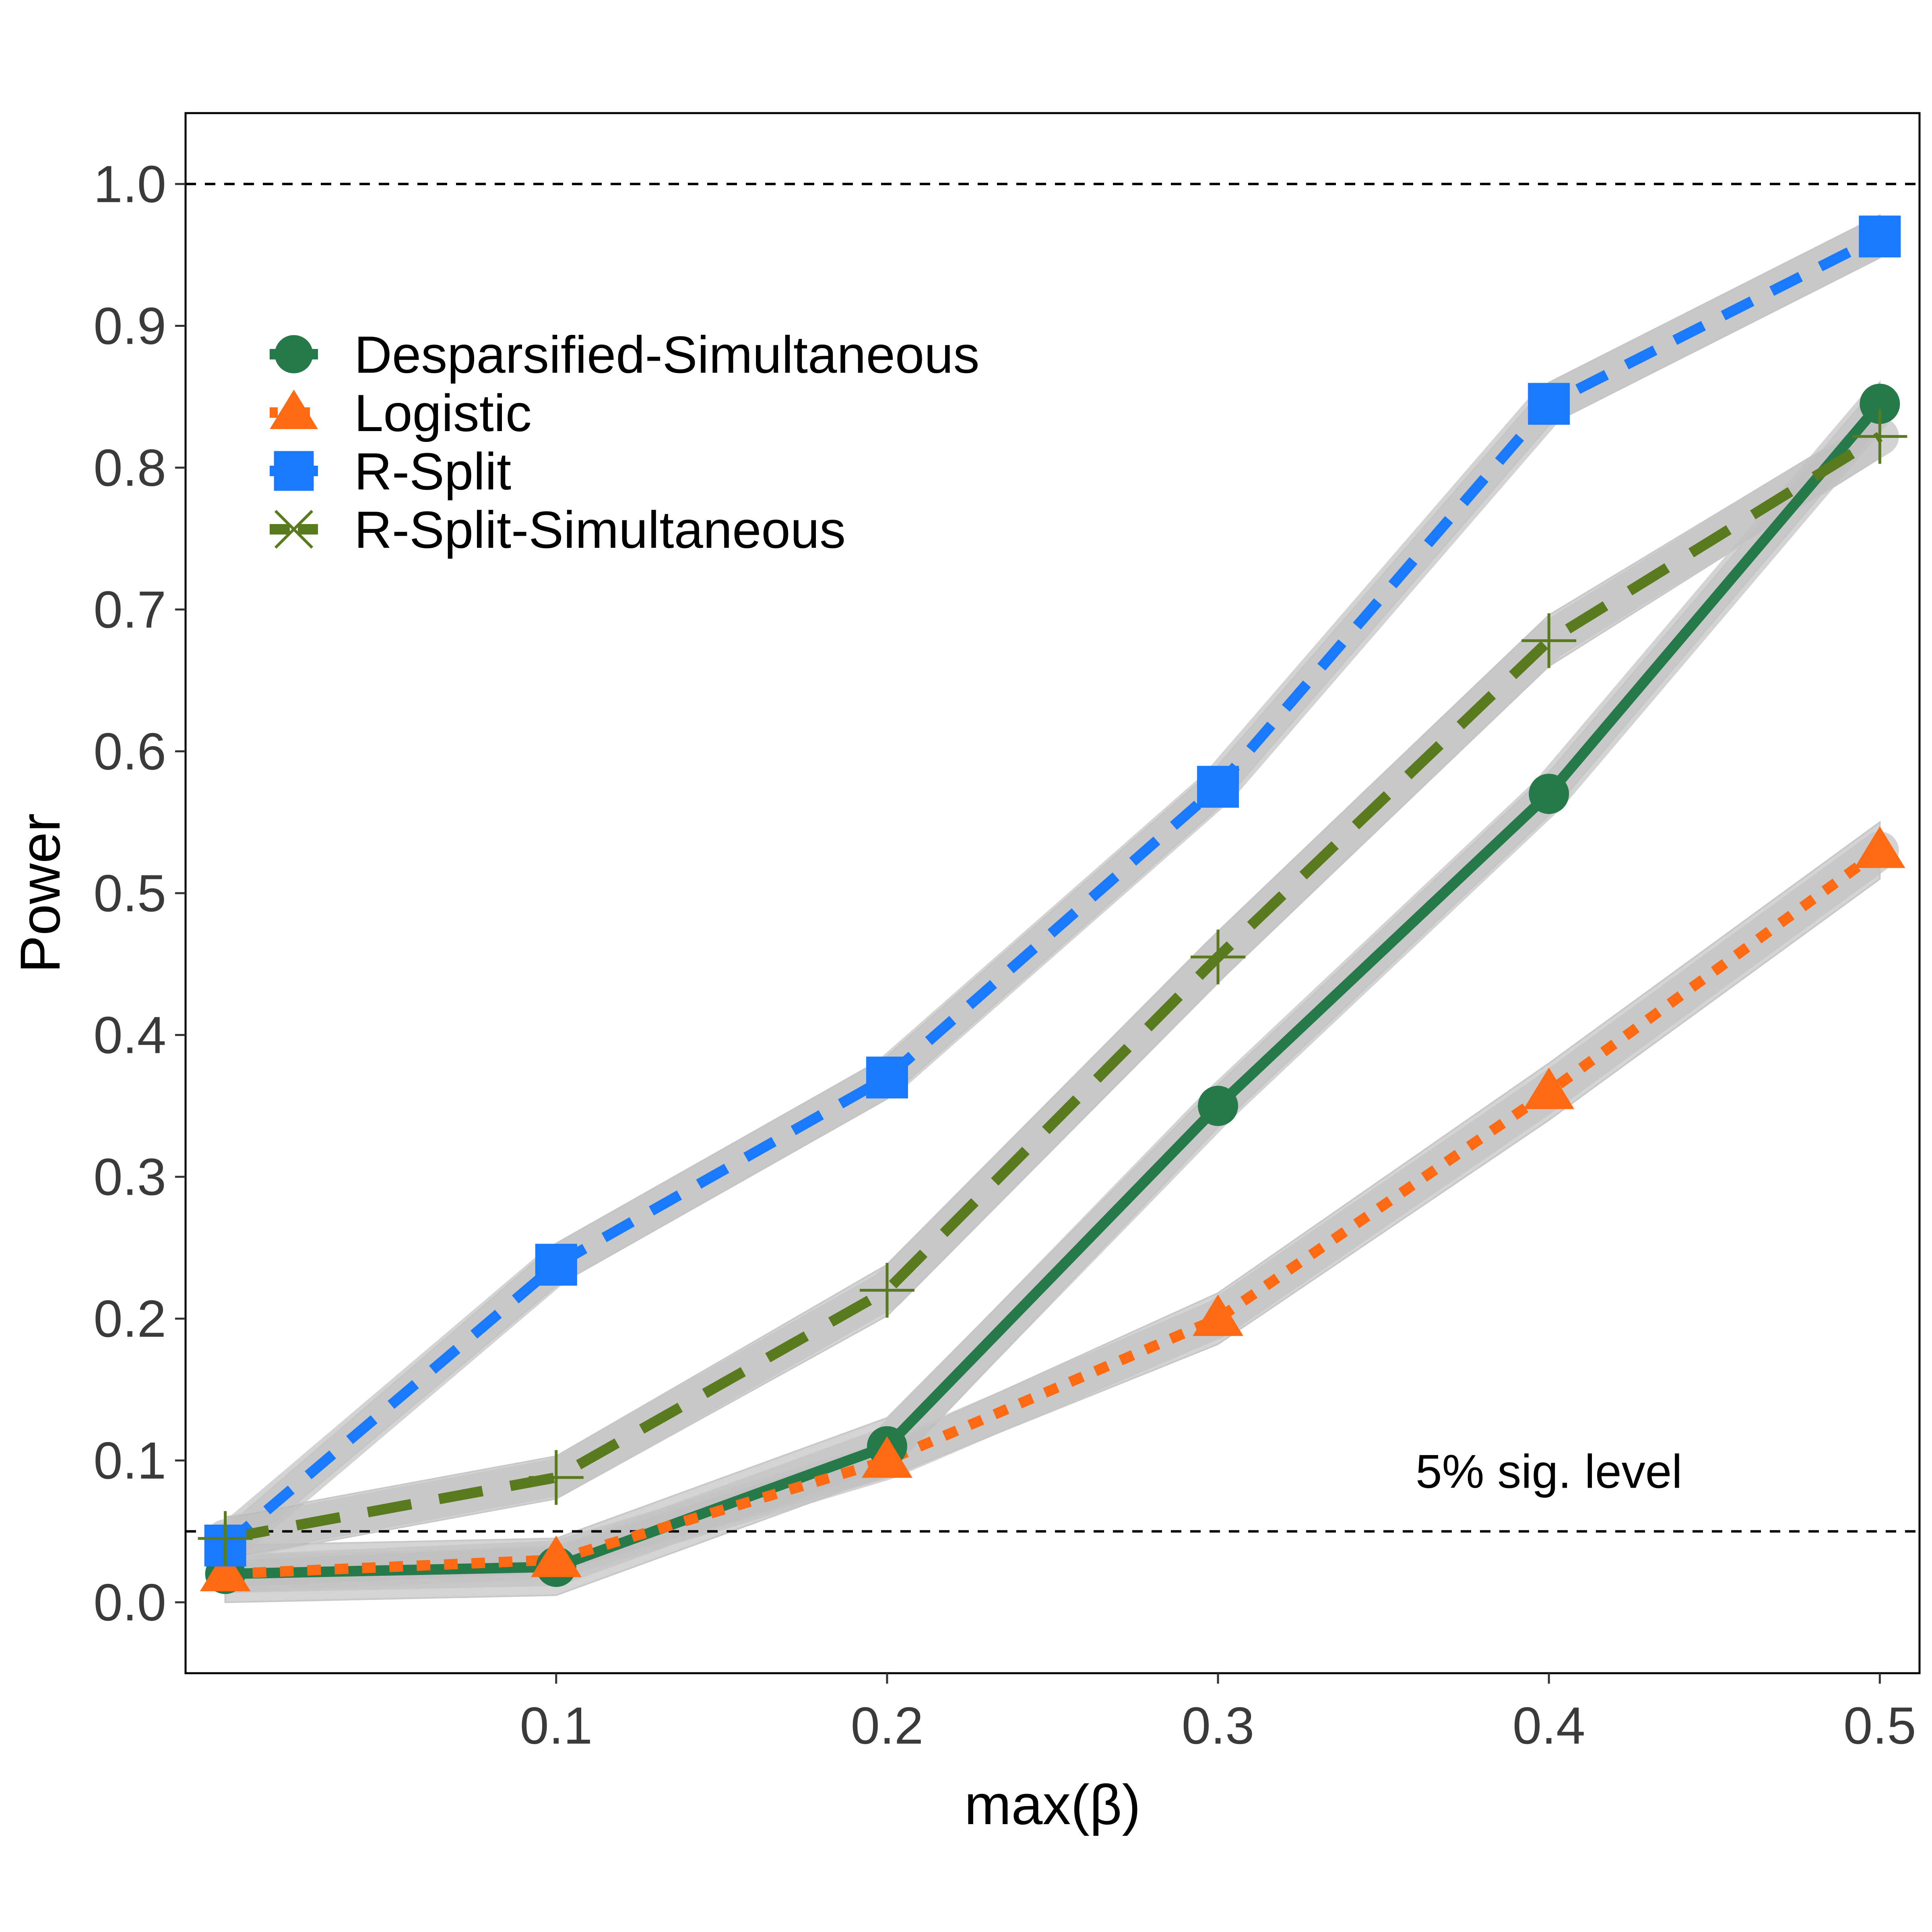  Describe the element at coordinates (600, 529) in the screenshot. I see `legend-label: R-Split-Simultaneous` at that location.